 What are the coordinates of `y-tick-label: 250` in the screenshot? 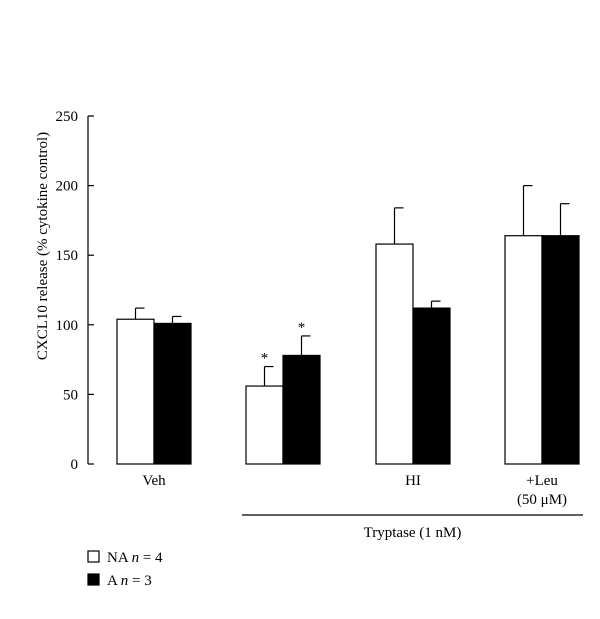 It's located at (67, 117).